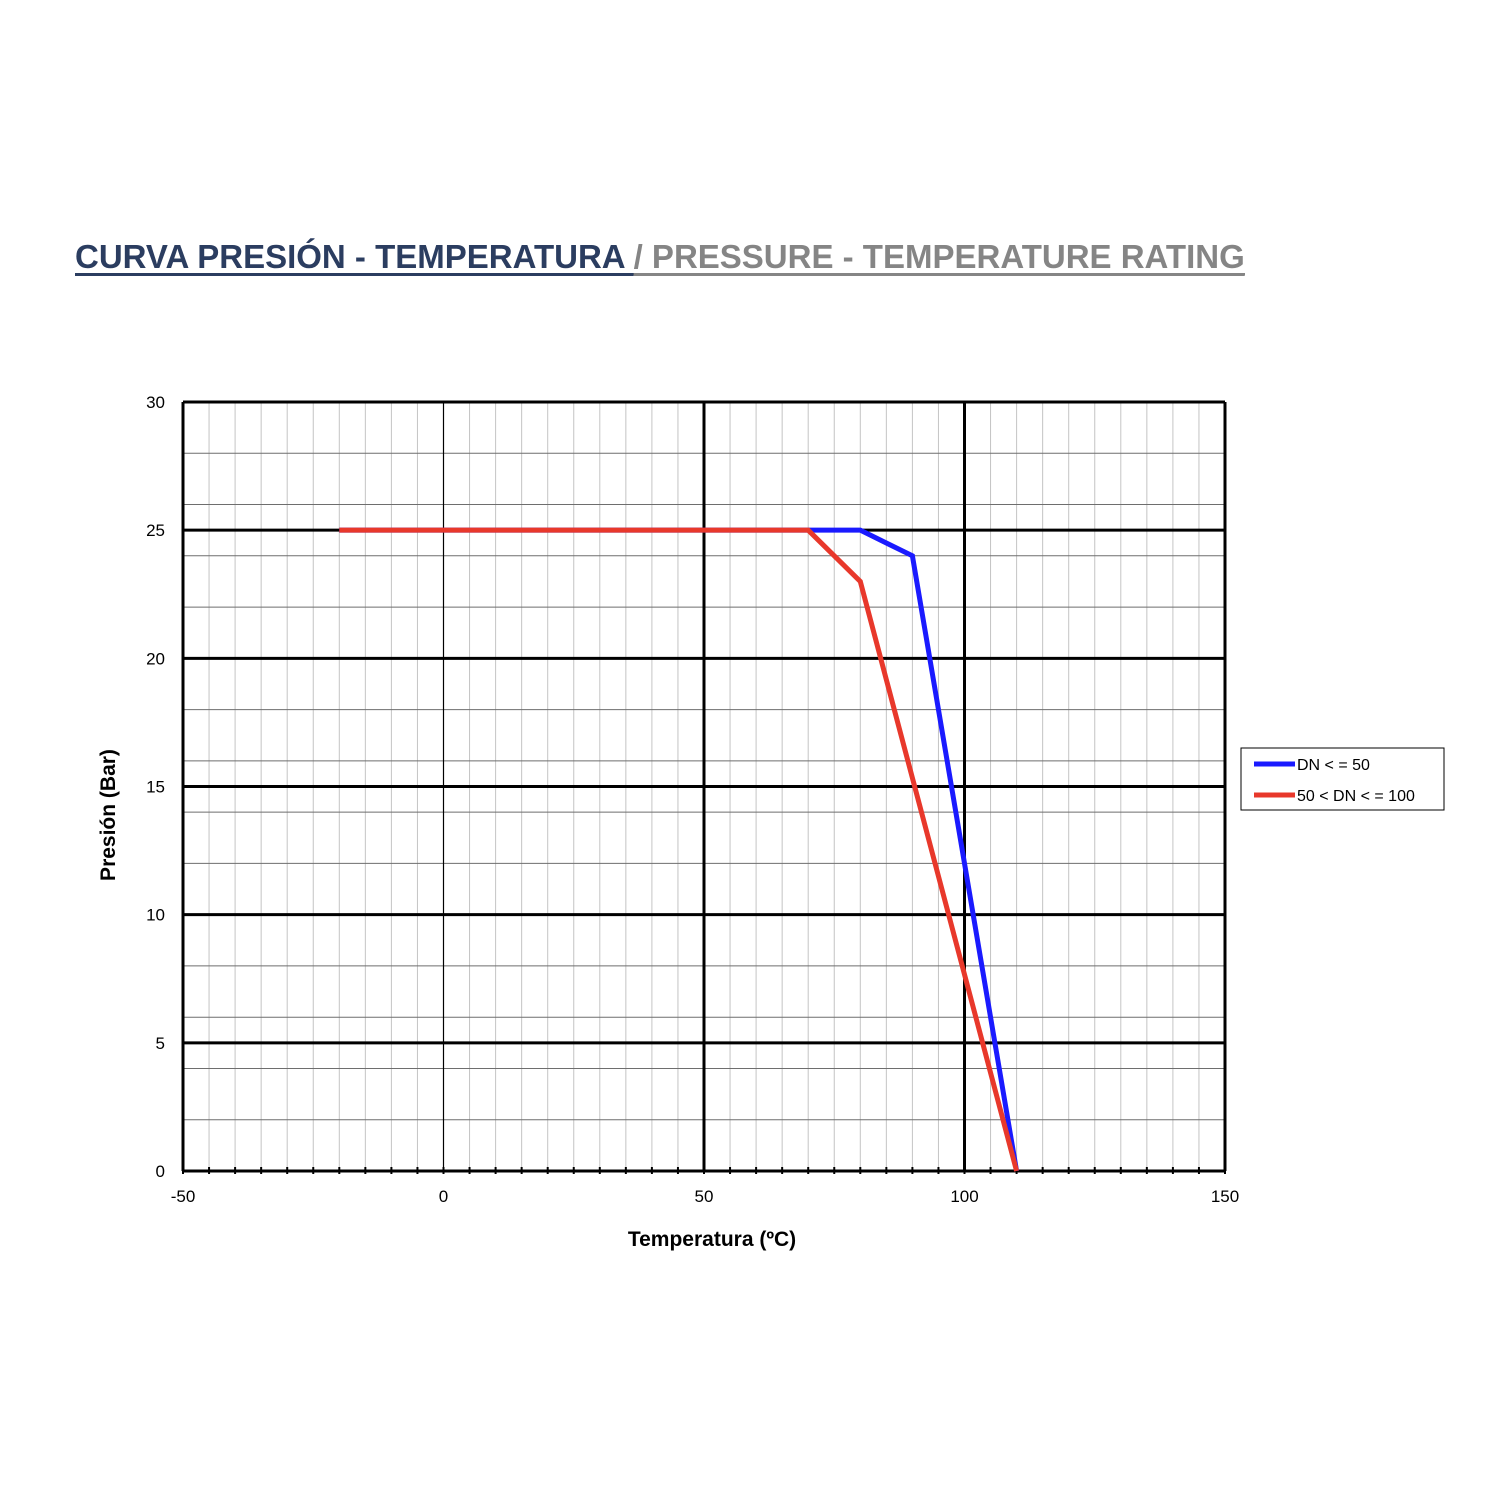  Describe the element at coordinates (1225, 1196) in the screenshot. I see `x-tick-label-4: 150` at that location.